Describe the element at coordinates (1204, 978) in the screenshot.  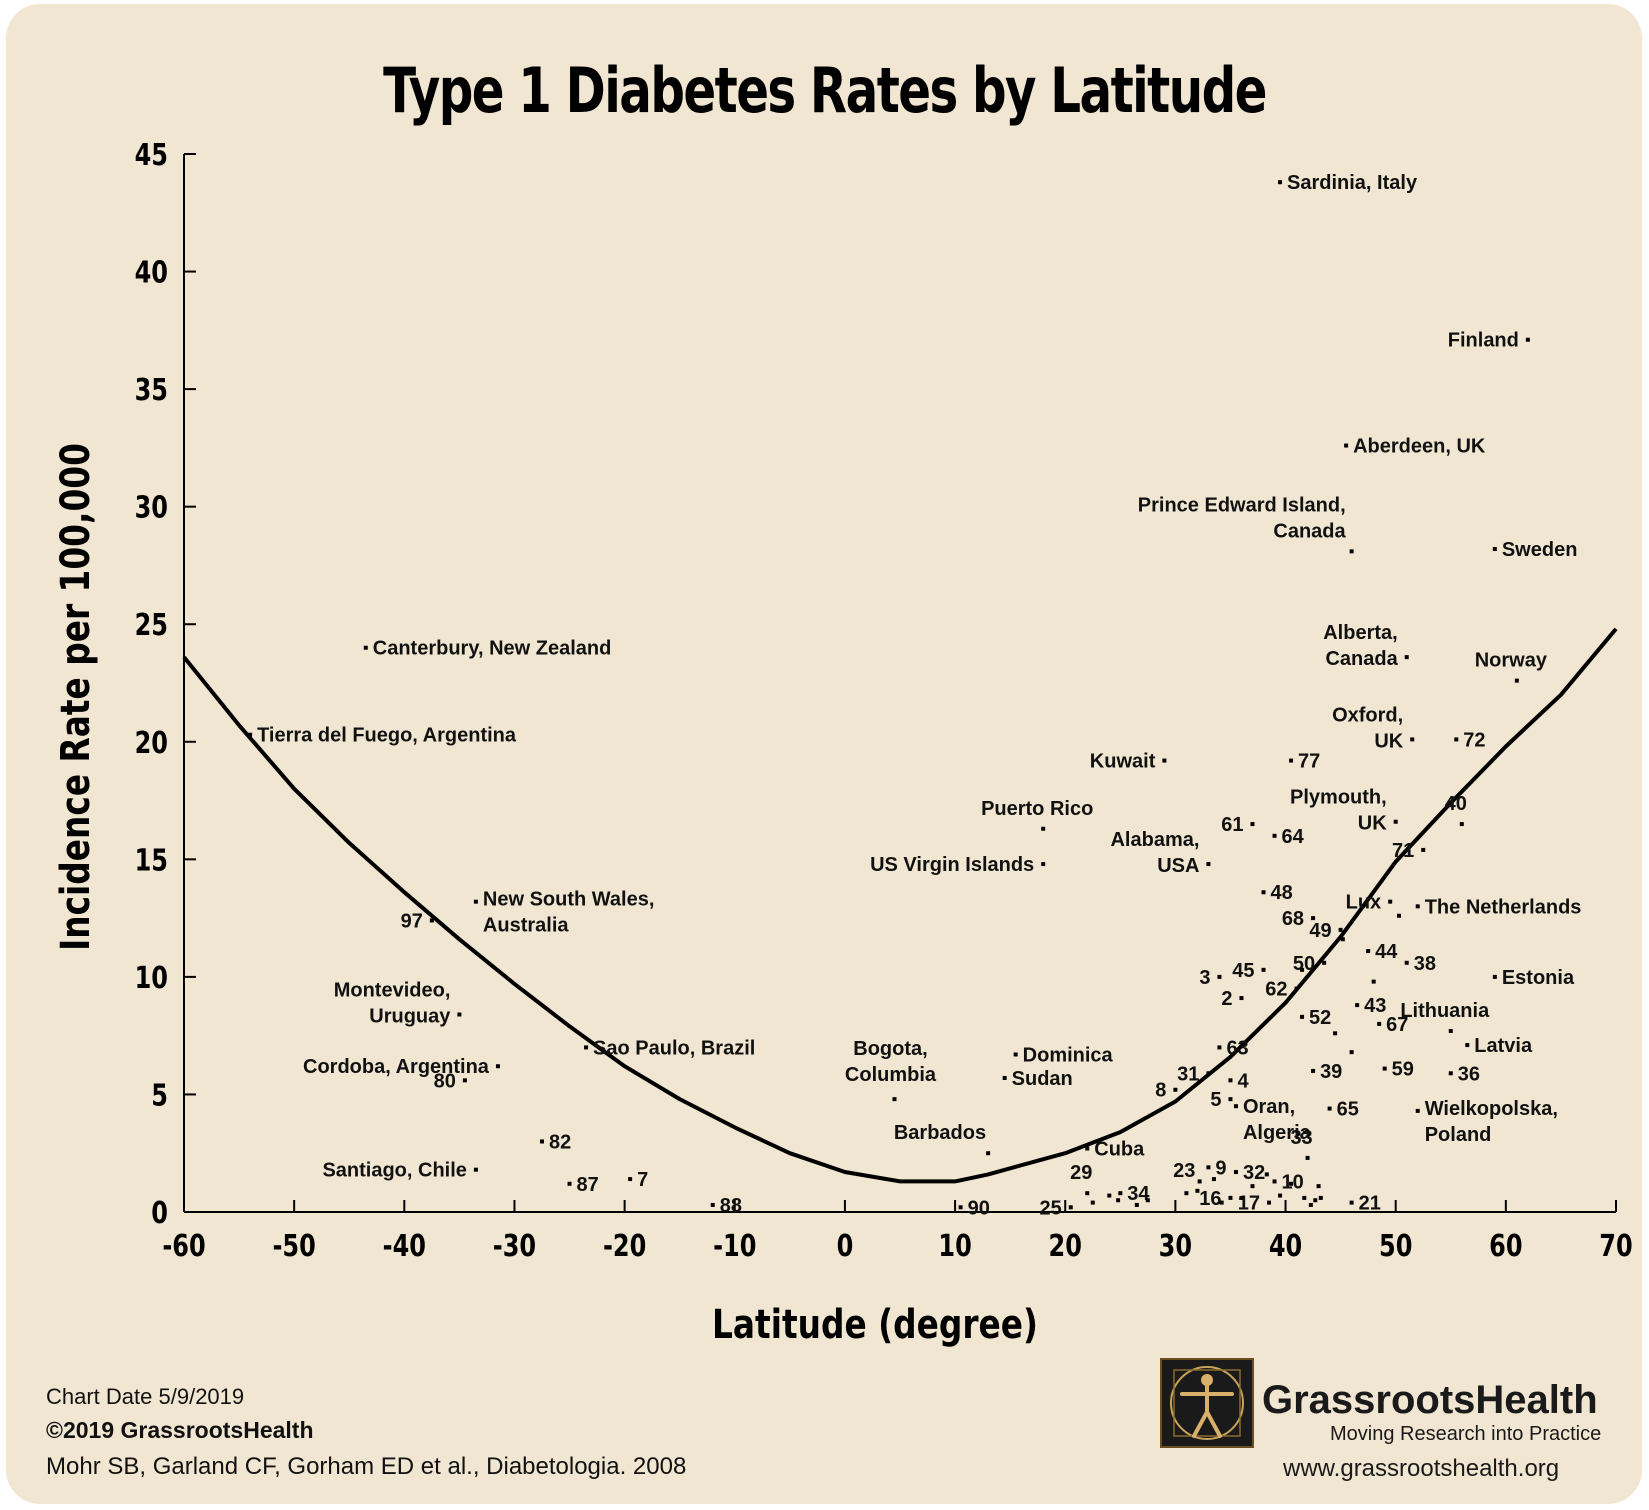
I see `point-label-line: 3` at that location.